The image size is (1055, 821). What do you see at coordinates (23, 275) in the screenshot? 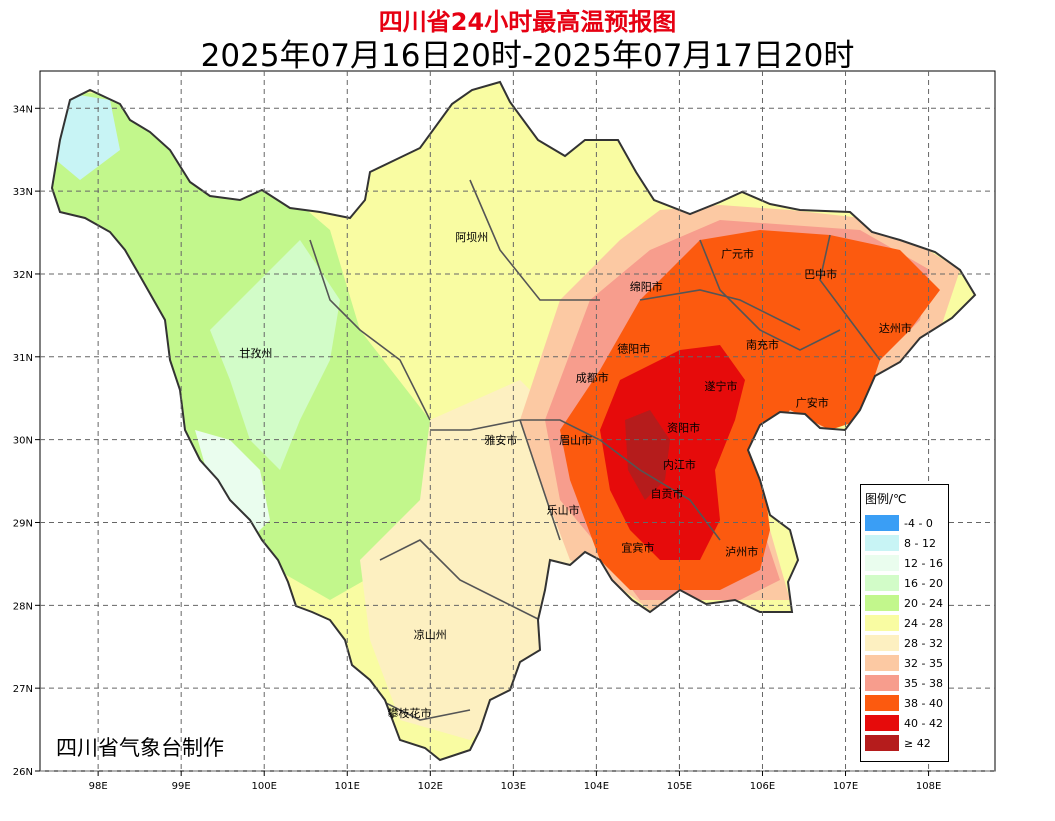
I see `y-tick-label: 32N` at bounding box center [23, 275].